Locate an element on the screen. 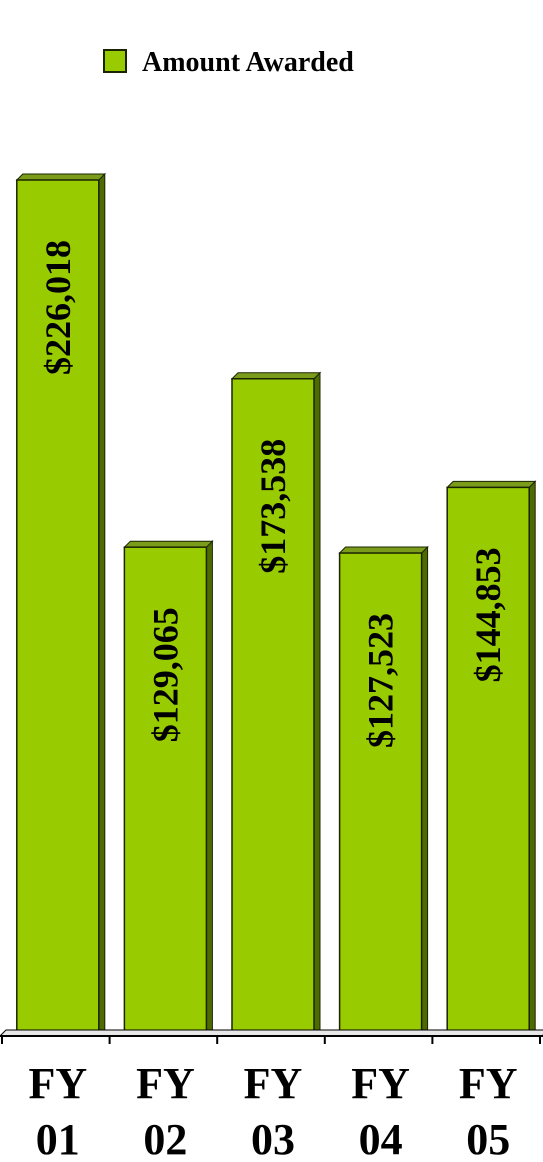 This screenshot has width=543, height=1162. x-tick-label-line2: 04 is located at coordinates (381, 1138).